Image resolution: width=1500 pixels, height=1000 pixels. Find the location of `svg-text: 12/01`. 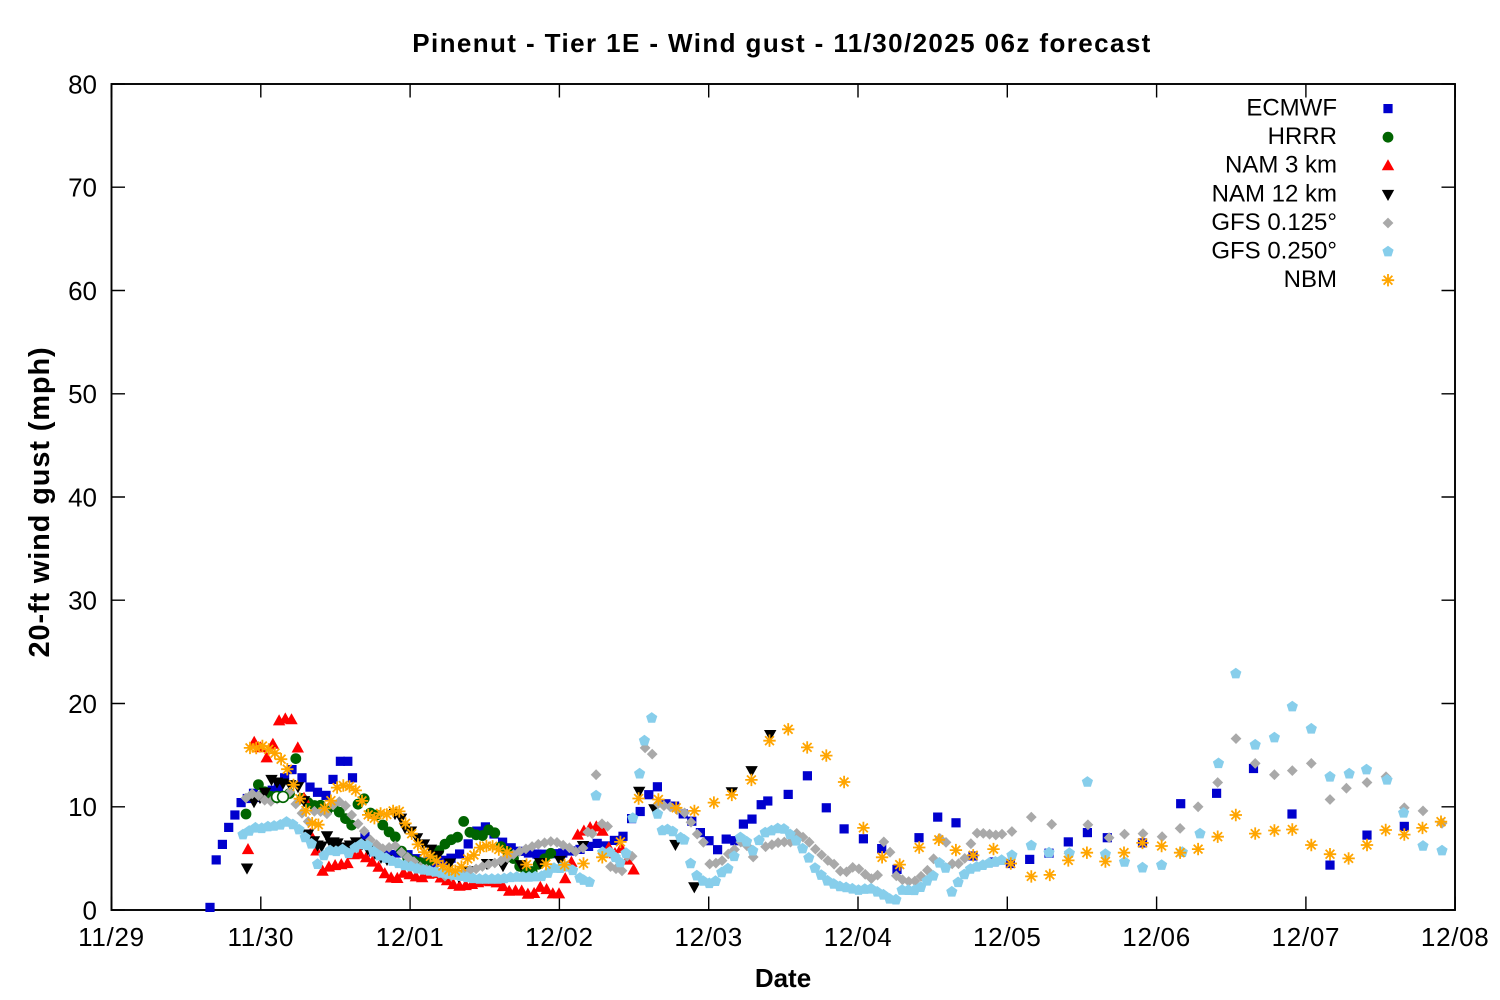

svg-text: 12/01 is located at coordinates (410, 937).